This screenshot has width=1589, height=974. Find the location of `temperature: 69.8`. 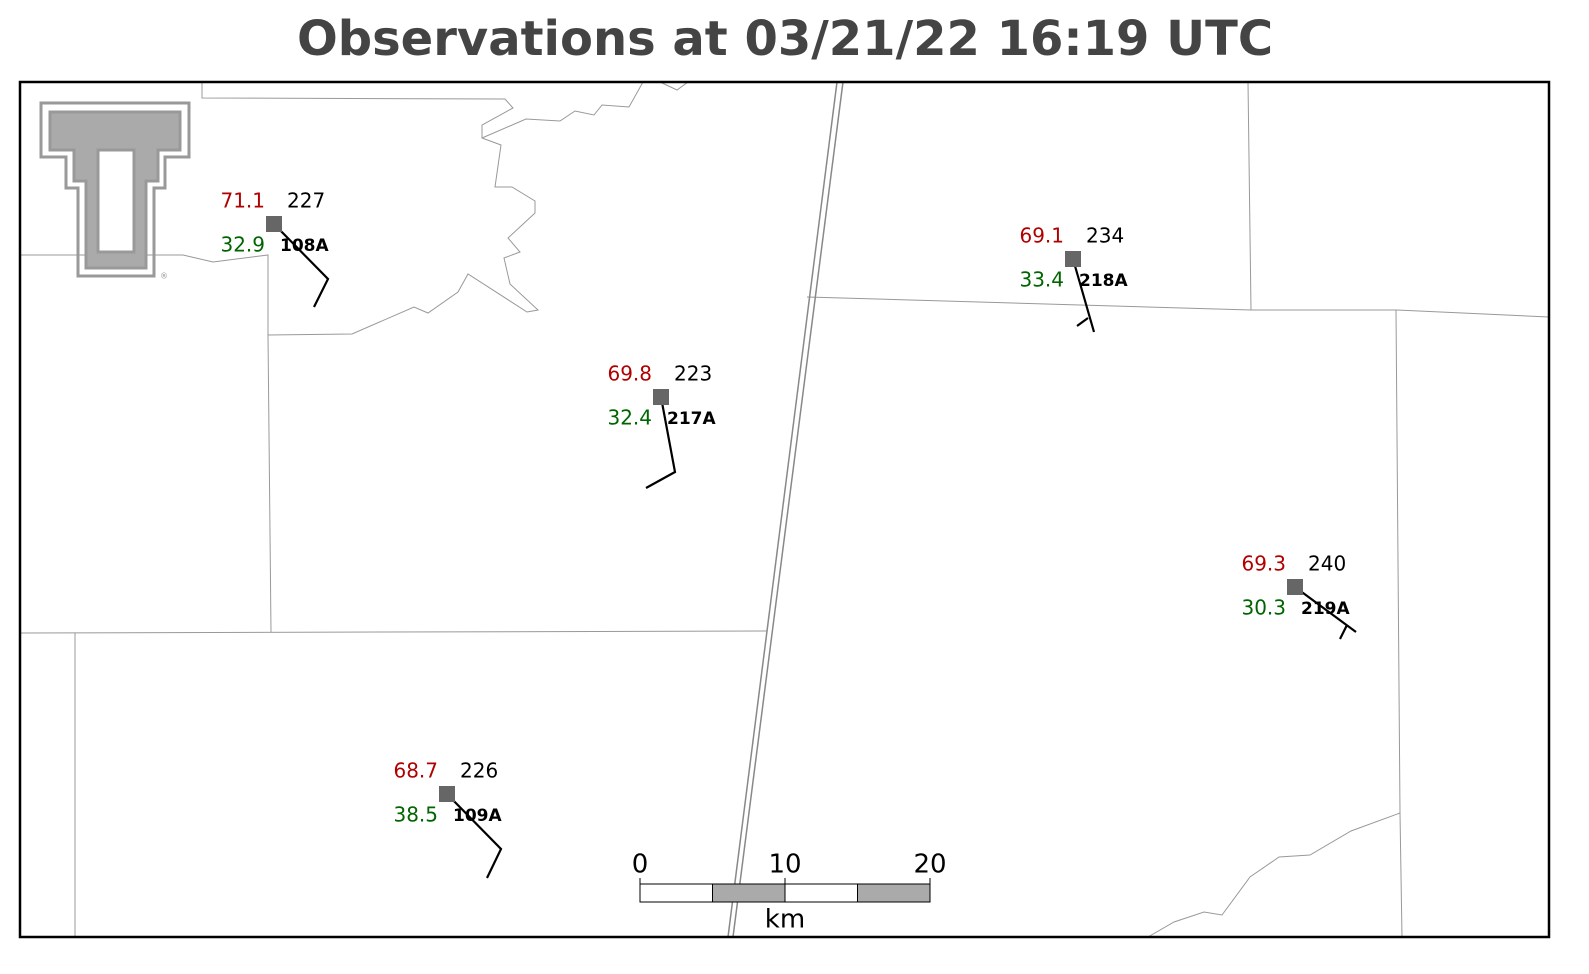

temperature: 69.8 is located at coordinates (629, 374).